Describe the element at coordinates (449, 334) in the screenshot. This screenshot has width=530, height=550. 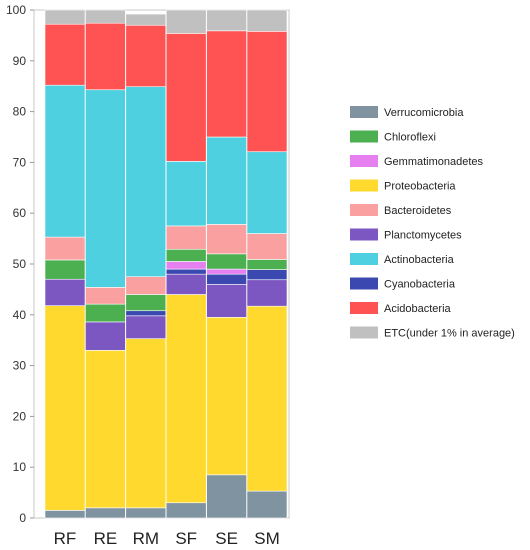
I see `legend-label: ETC(under 1% in average)` at that location.